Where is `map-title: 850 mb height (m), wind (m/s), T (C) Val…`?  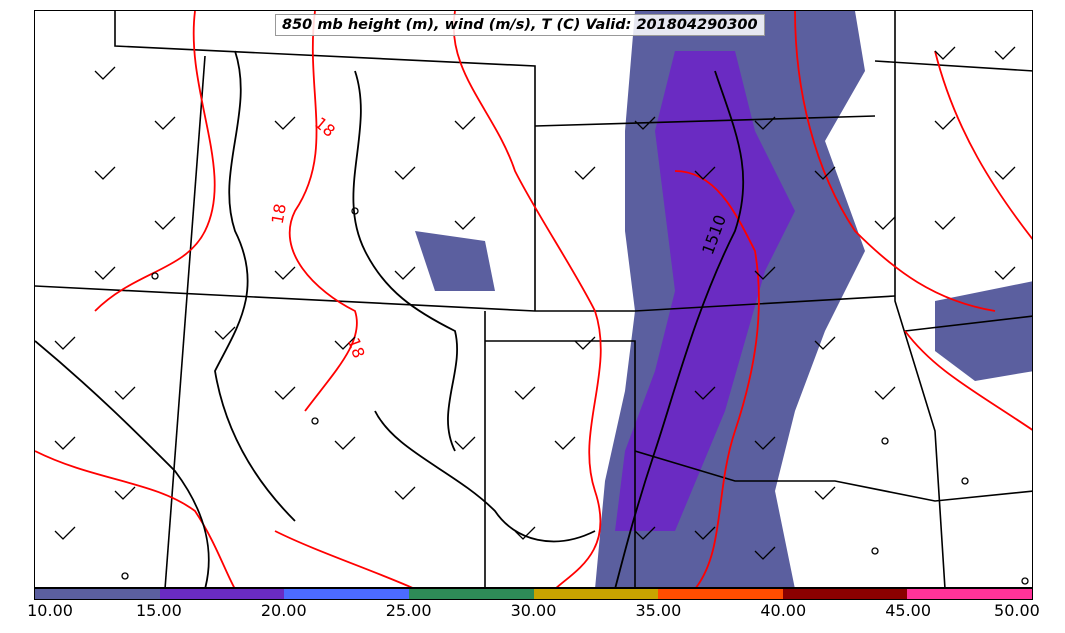
map-title: 850 mb height (m), wind (m/s), T (C) Val… is located at coordinates (520, 25).